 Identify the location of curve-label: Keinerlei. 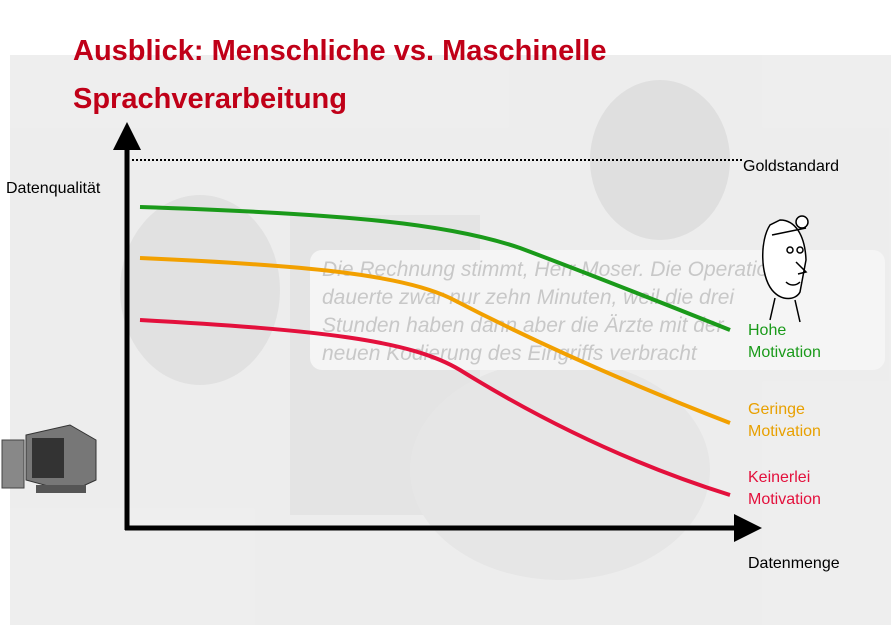
(779, 477).